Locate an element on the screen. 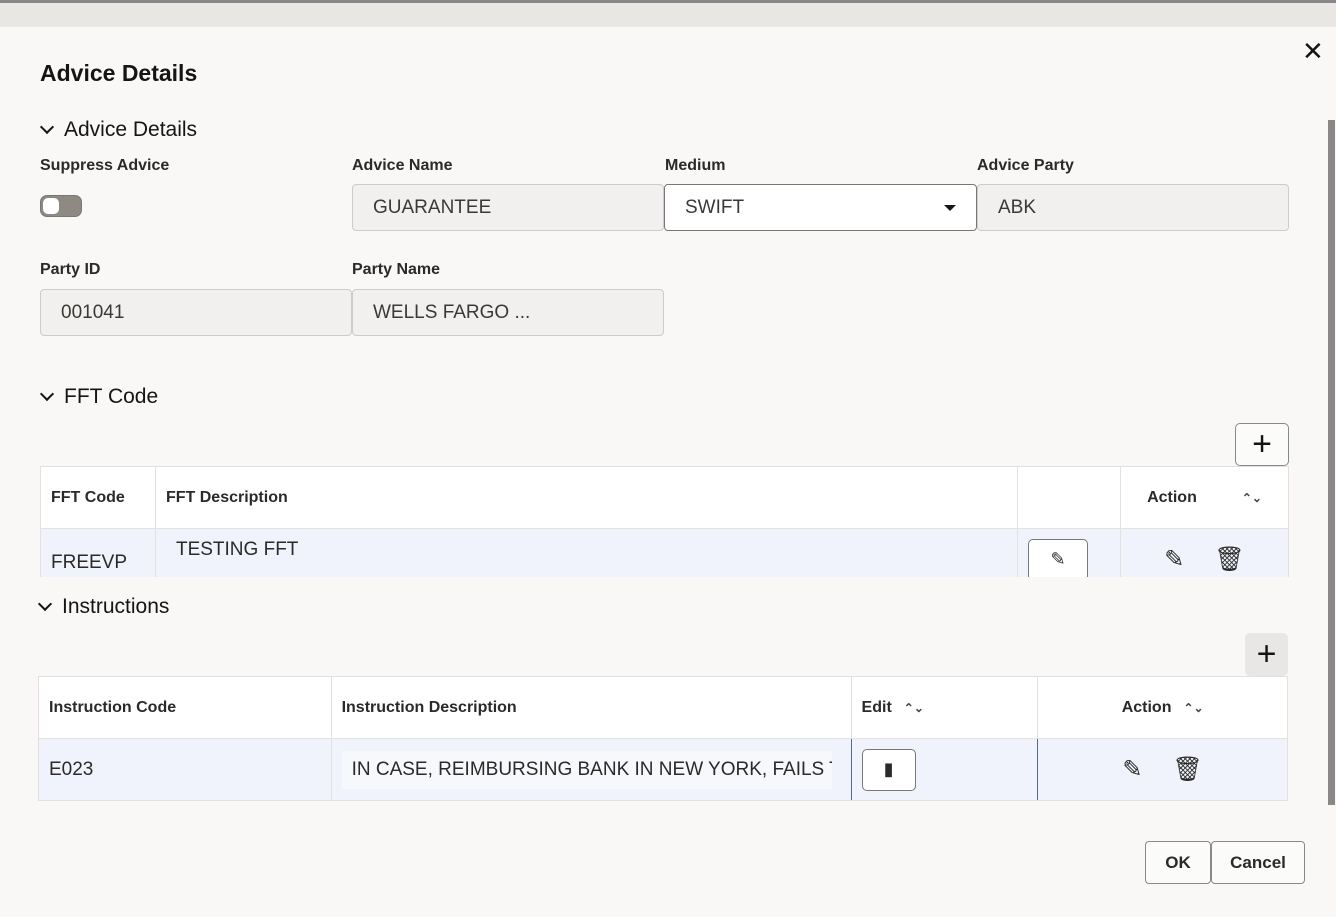 The image size is (1336, 917). fft-description-cell: TESTING FFT is located at coordinates (586, 552).